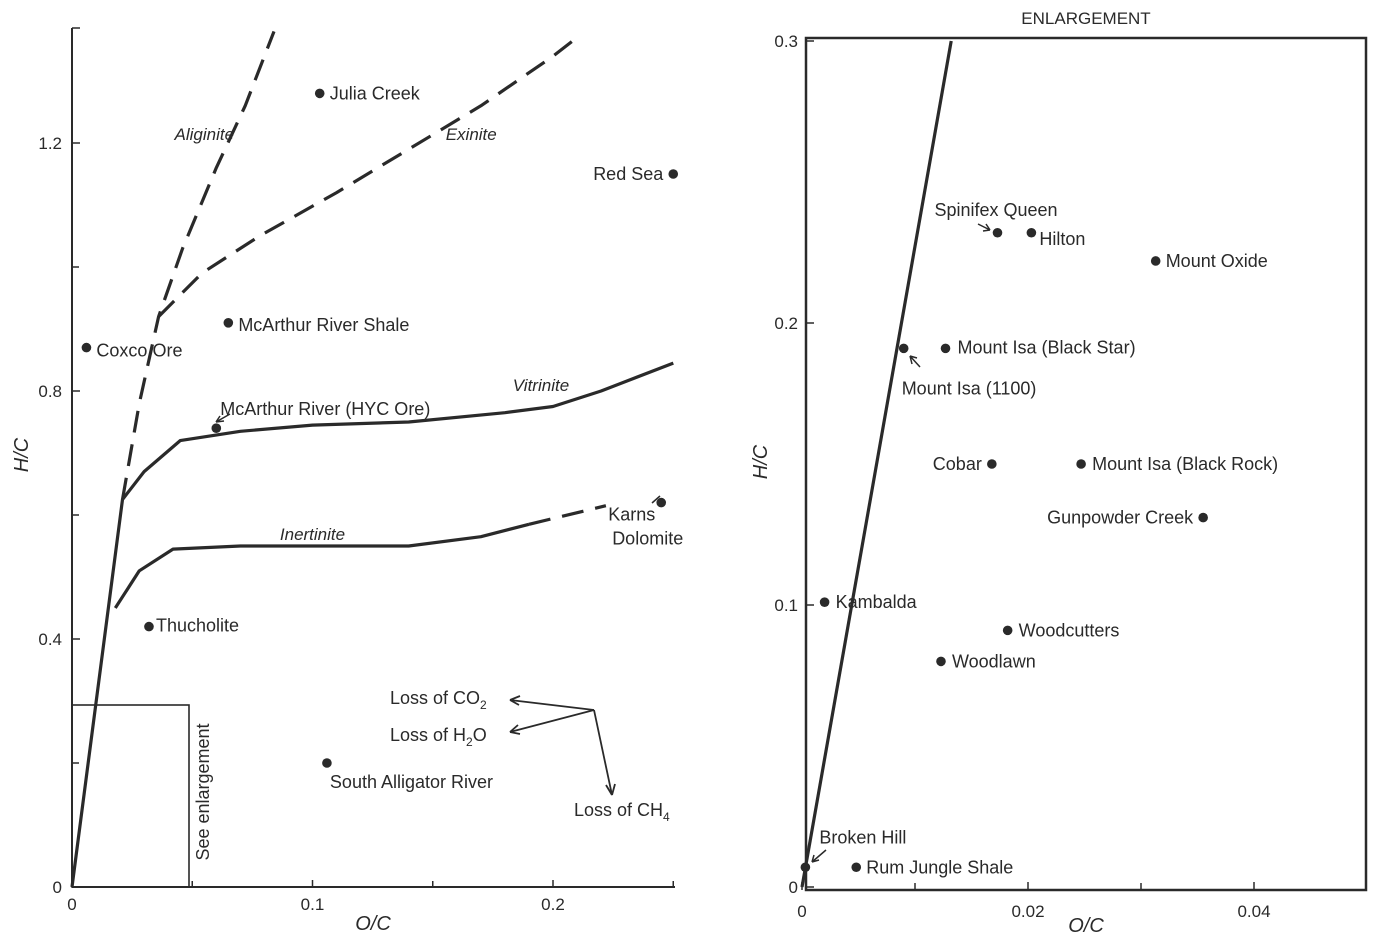  I want to click on right-y-tick-label: 0.3, so click(786, 41).